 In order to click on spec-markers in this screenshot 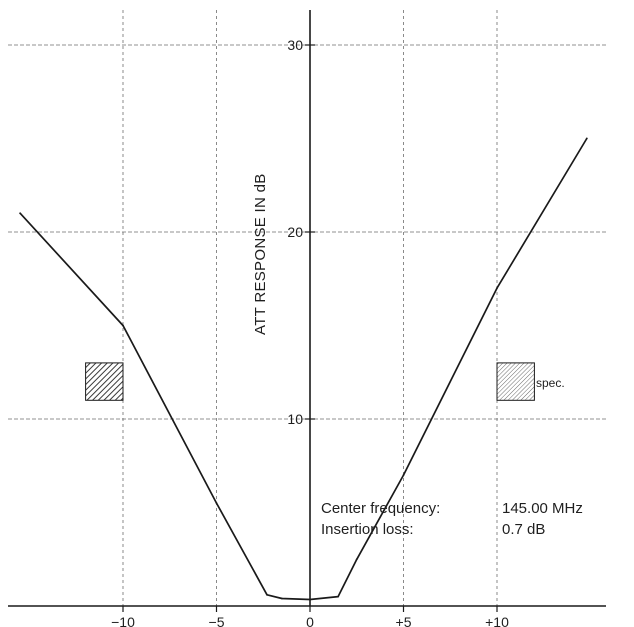, I will do `click(310, 381)`.